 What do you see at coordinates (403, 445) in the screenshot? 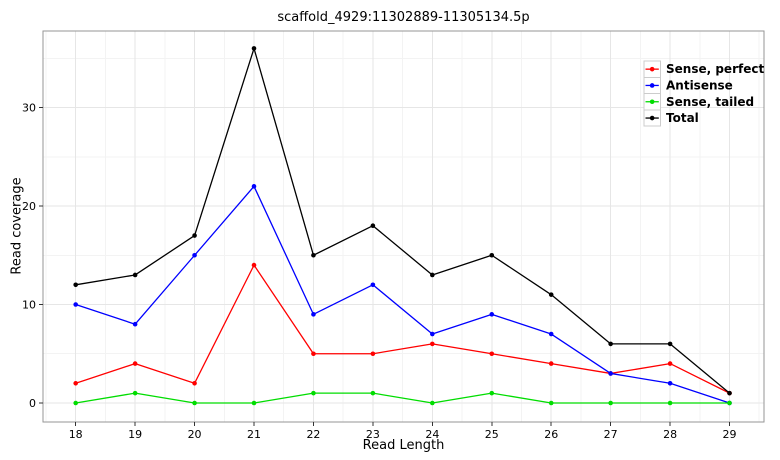
I see `x-axis-title: Read Length` at bounding box center [403, 445].